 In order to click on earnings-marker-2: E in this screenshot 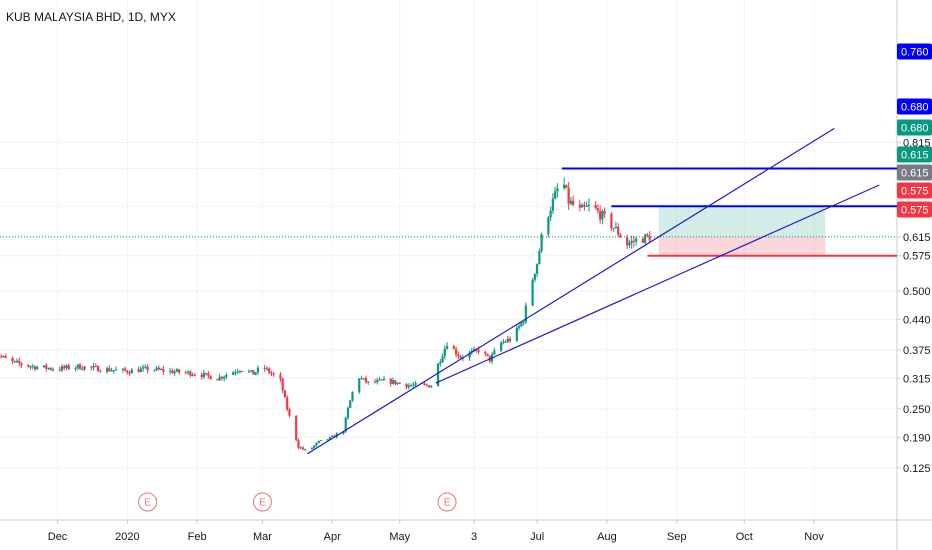, I will do `click(262, 502)`.